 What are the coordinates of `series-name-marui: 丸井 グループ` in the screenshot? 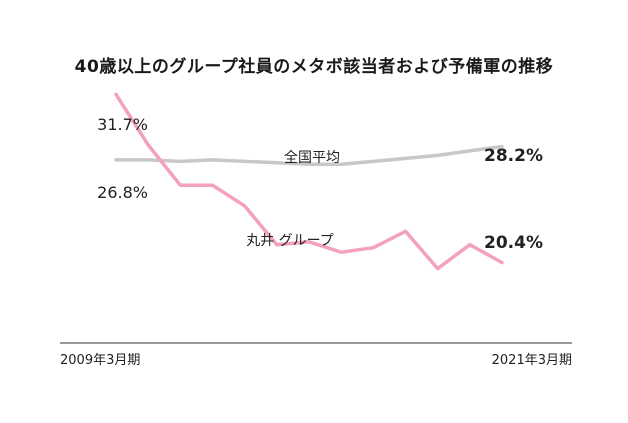 It's located at (290, 241).